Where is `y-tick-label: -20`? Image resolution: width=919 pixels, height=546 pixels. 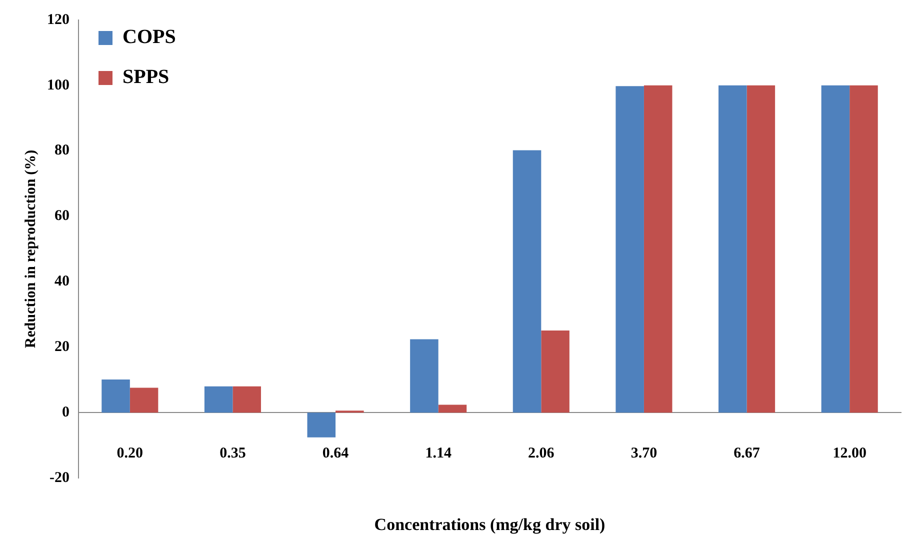 y-tick-label: -20 is located at coordinates (60, 478).